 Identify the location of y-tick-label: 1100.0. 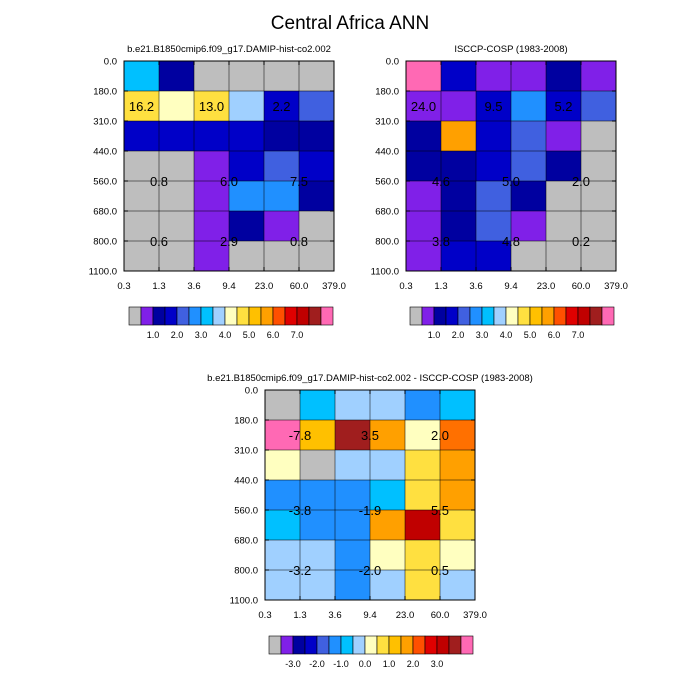
(385, 272).